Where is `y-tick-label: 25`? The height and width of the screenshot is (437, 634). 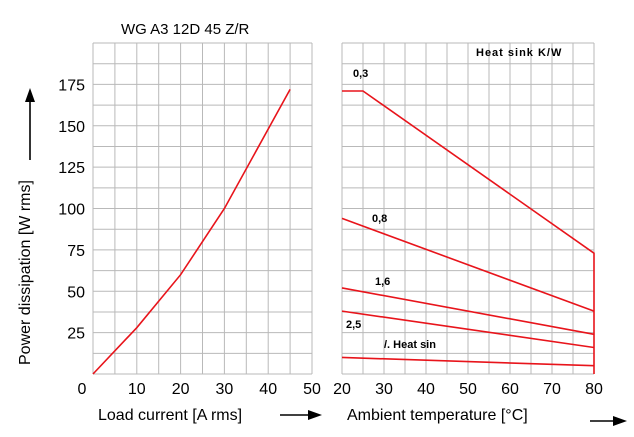 y-tick-label: 25 is located at coordinates (76, 334).